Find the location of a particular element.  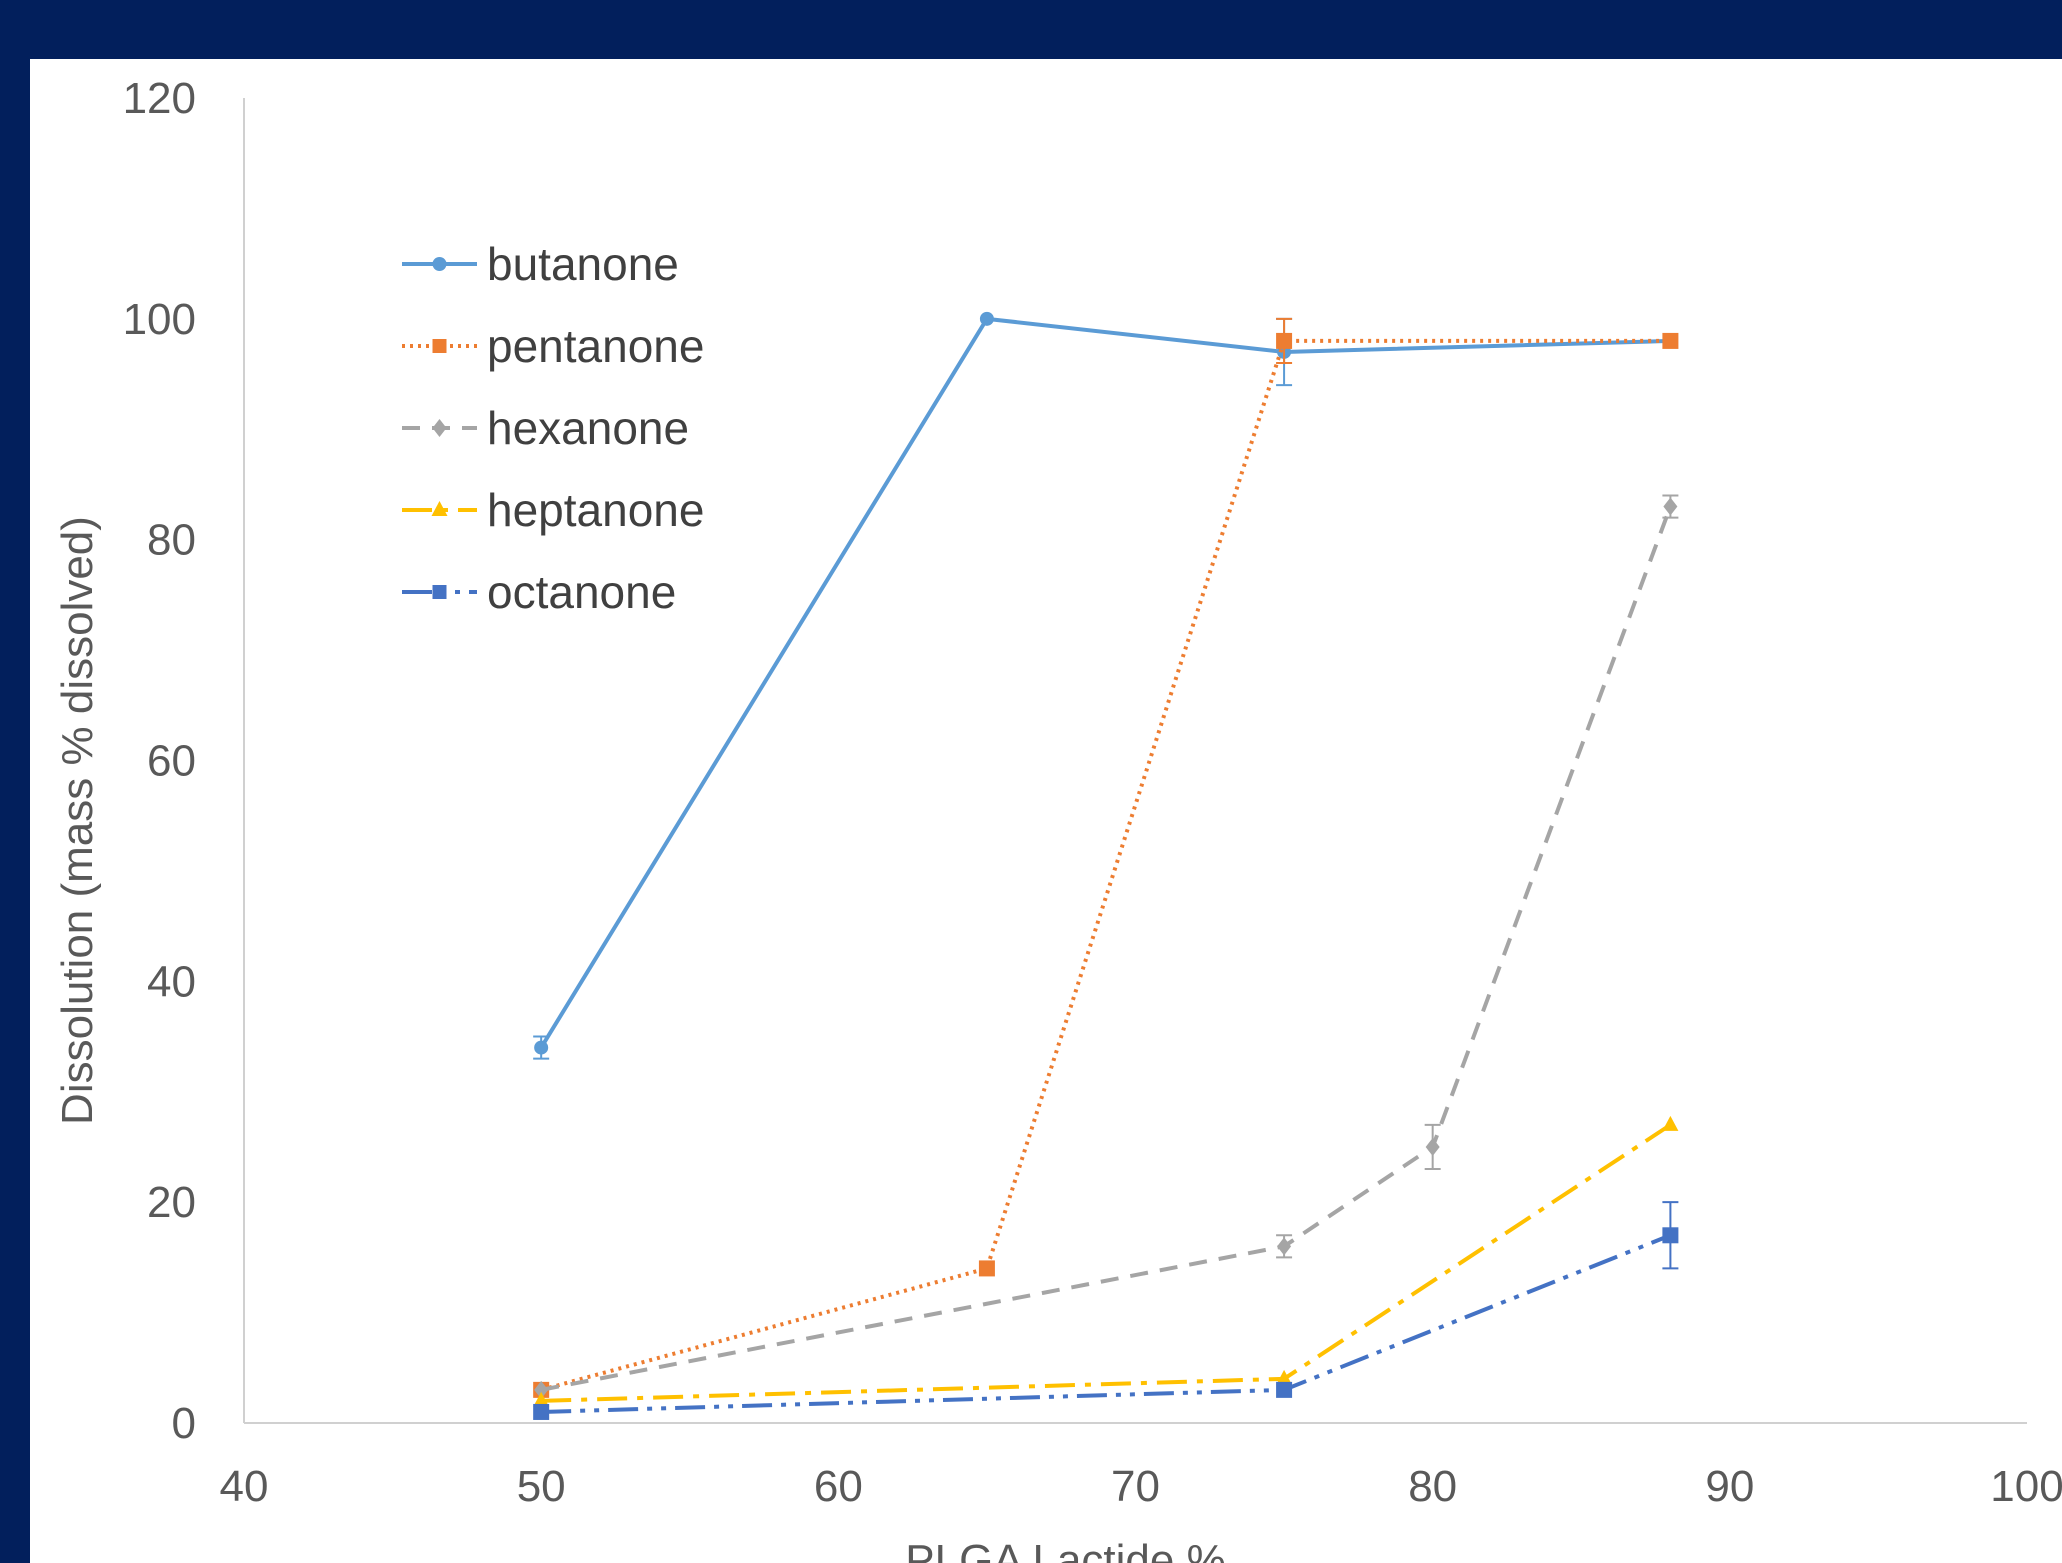

y-tick-label: 100 is located at coordinates (159, 319).